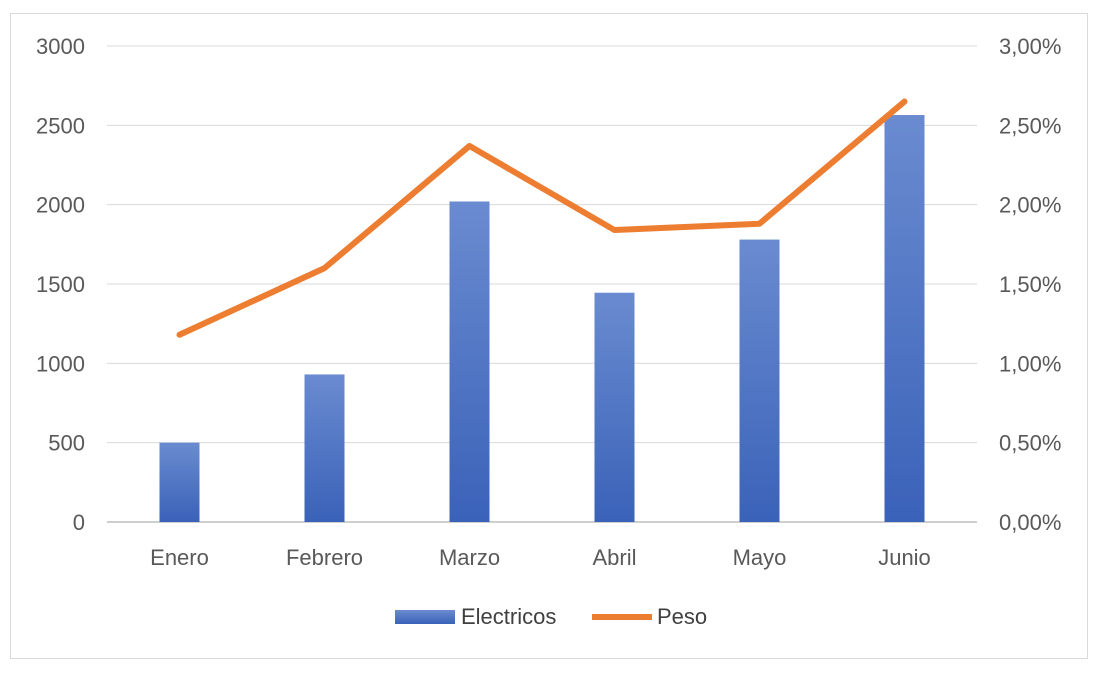  What do you see at coordinates (904, 557) in the screenshot?
I see `category-label: Junio` at bounding box center [904, 557].